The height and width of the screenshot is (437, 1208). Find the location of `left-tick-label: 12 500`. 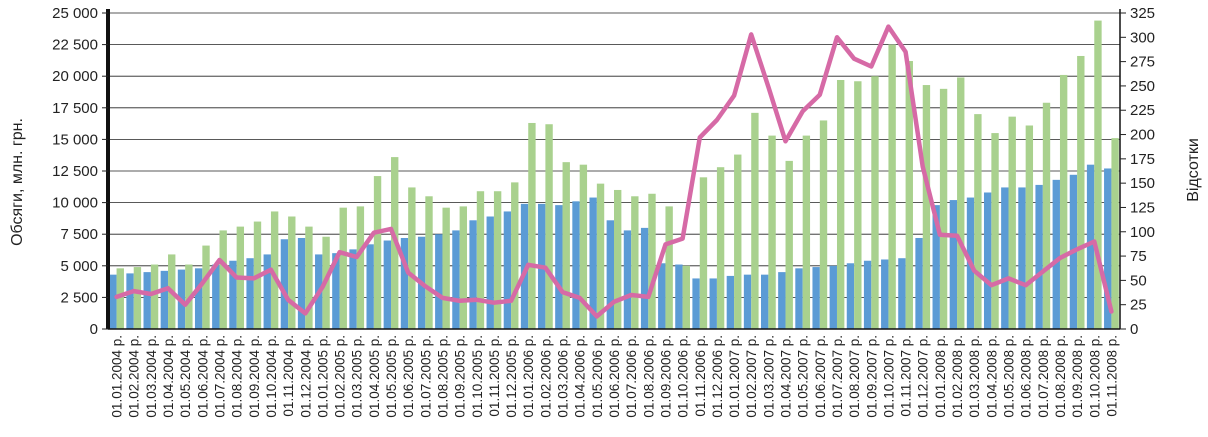

left-tick-label: 12 500 is located at coordinates (75, 171).